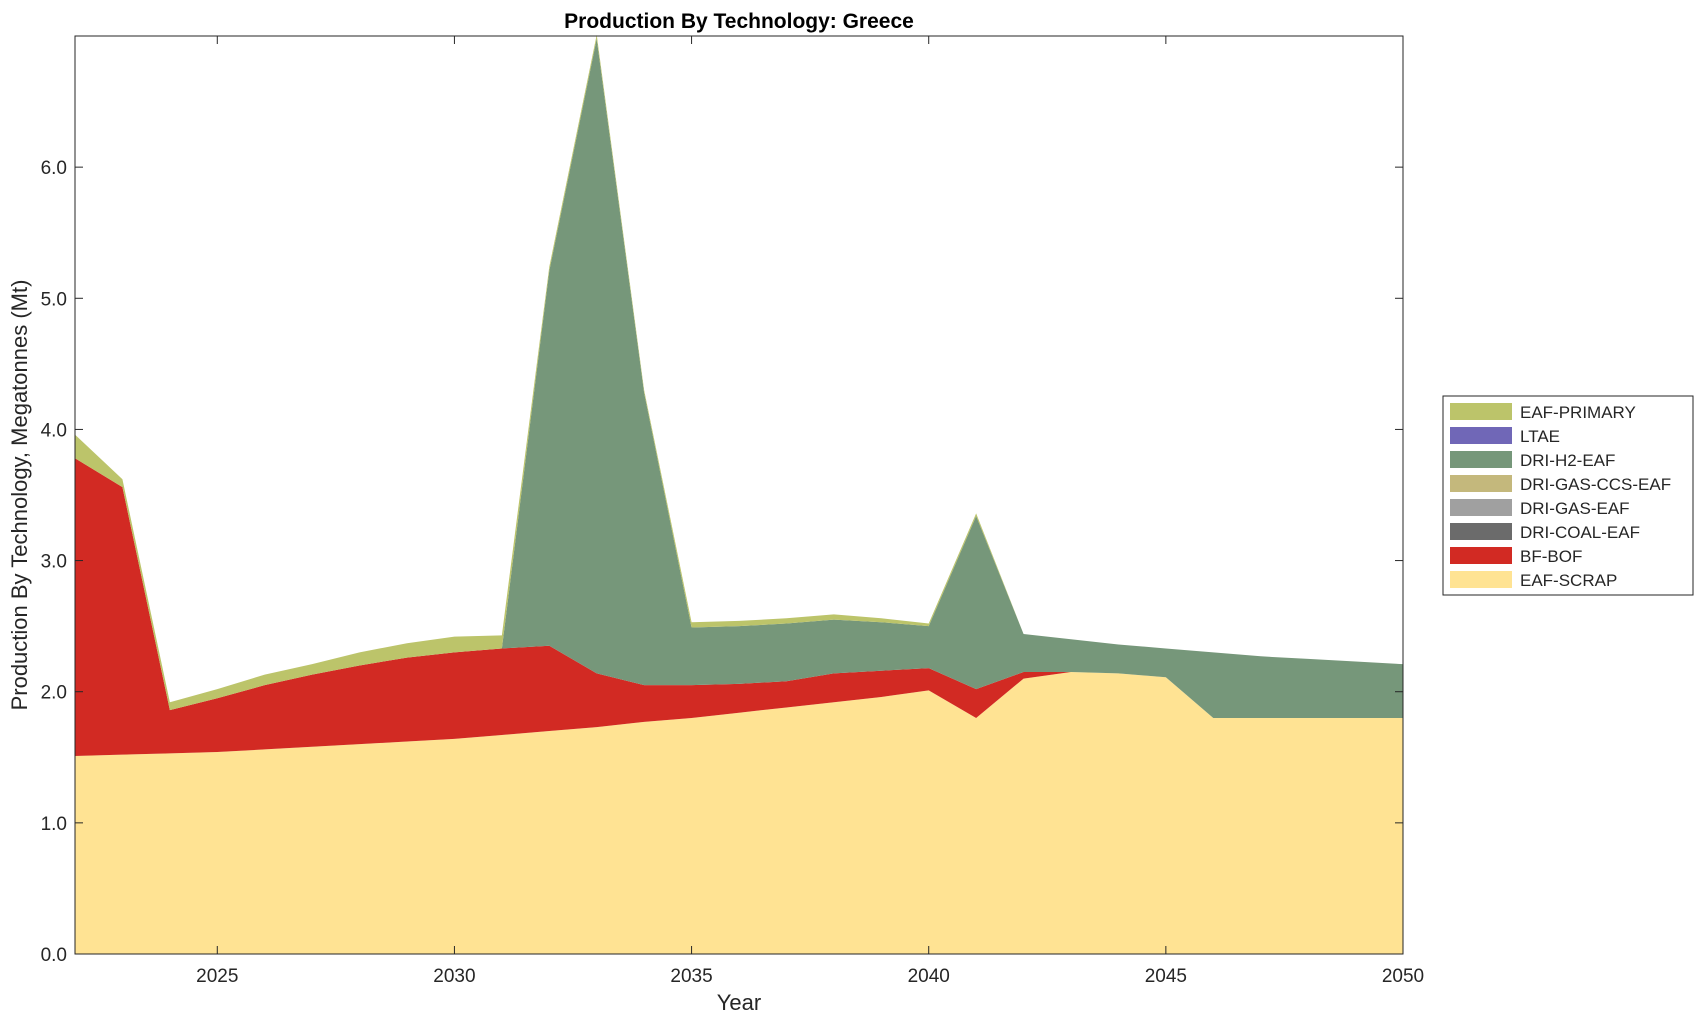  I want to click on y-tick-label: 1.0, so click(54, 824).